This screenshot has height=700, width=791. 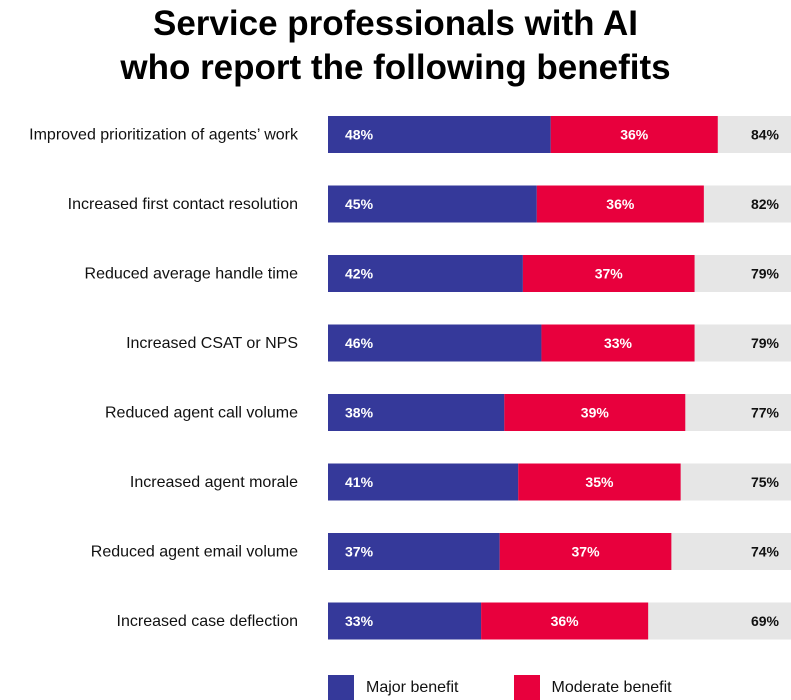 What do you see at coordinates (212, 343) in the screenshot?
I see `category-label: Increased CSAT or NPS` at bounding box center [212, 343].